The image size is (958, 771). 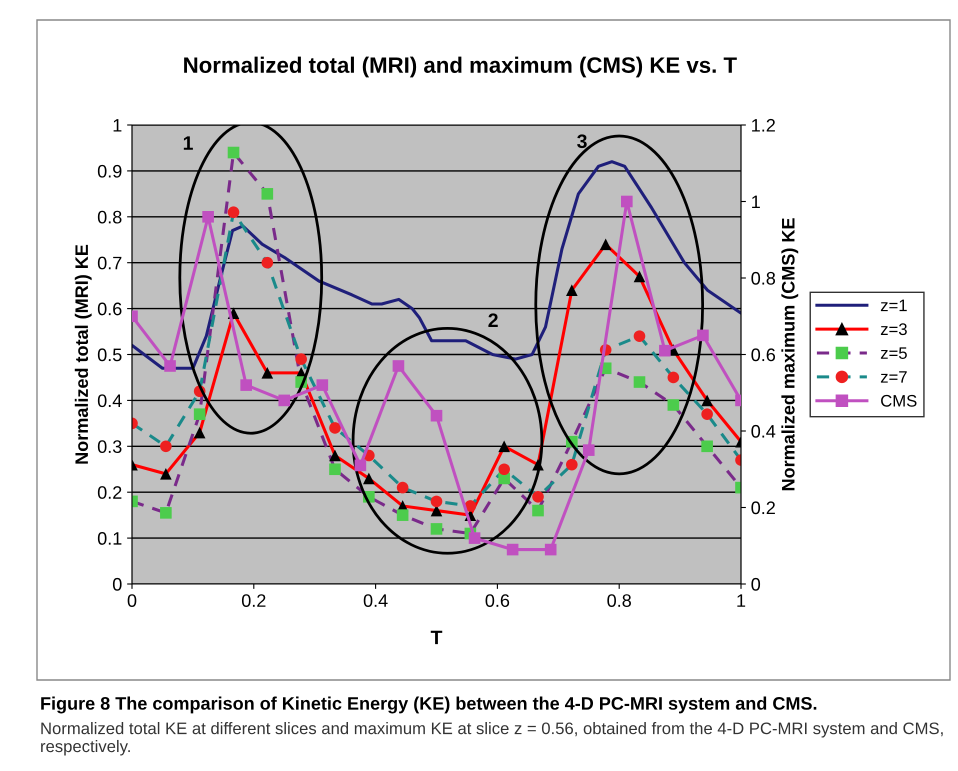 I want to click on y2-tick-label: 0.2, so click(x=763, y=507).